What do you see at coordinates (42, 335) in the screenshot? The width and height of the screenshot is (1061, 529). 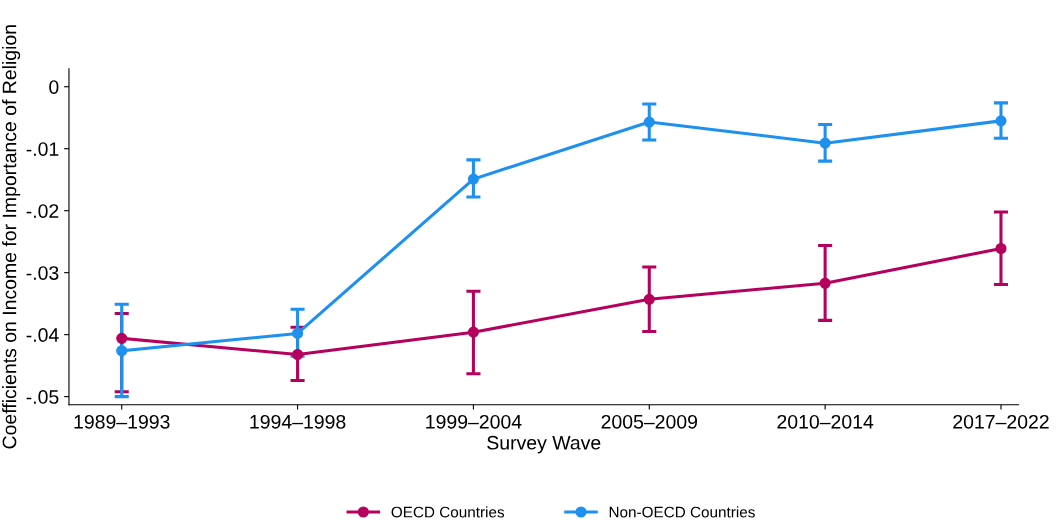 I see `y-tick-label: -.04` at bounding box center [42, 335].